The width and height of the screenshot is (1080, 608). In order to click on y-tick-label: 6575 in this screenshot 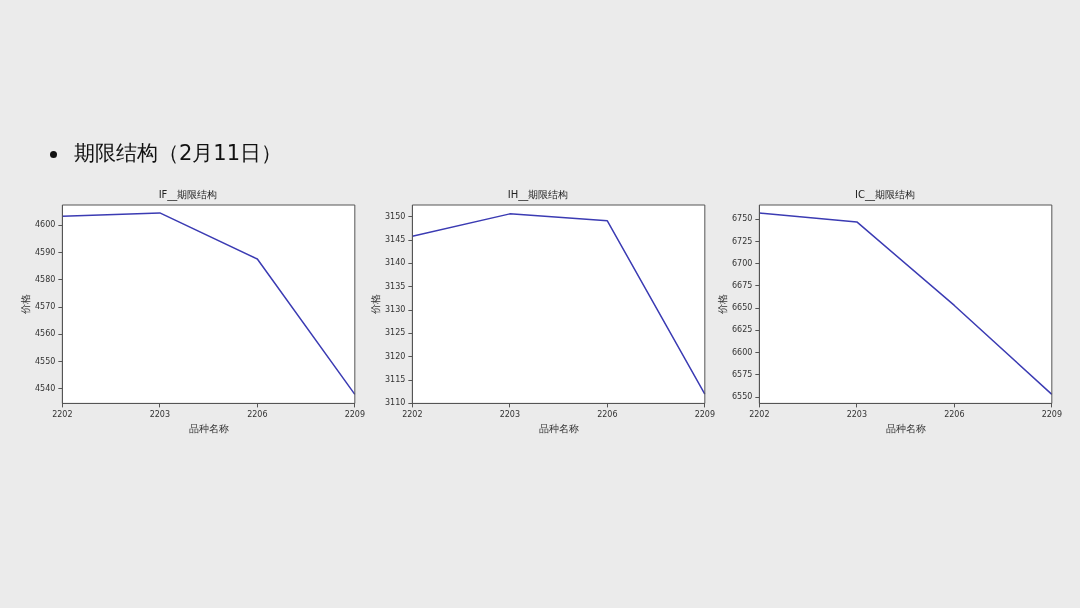, I will do `click(742, 374)`.